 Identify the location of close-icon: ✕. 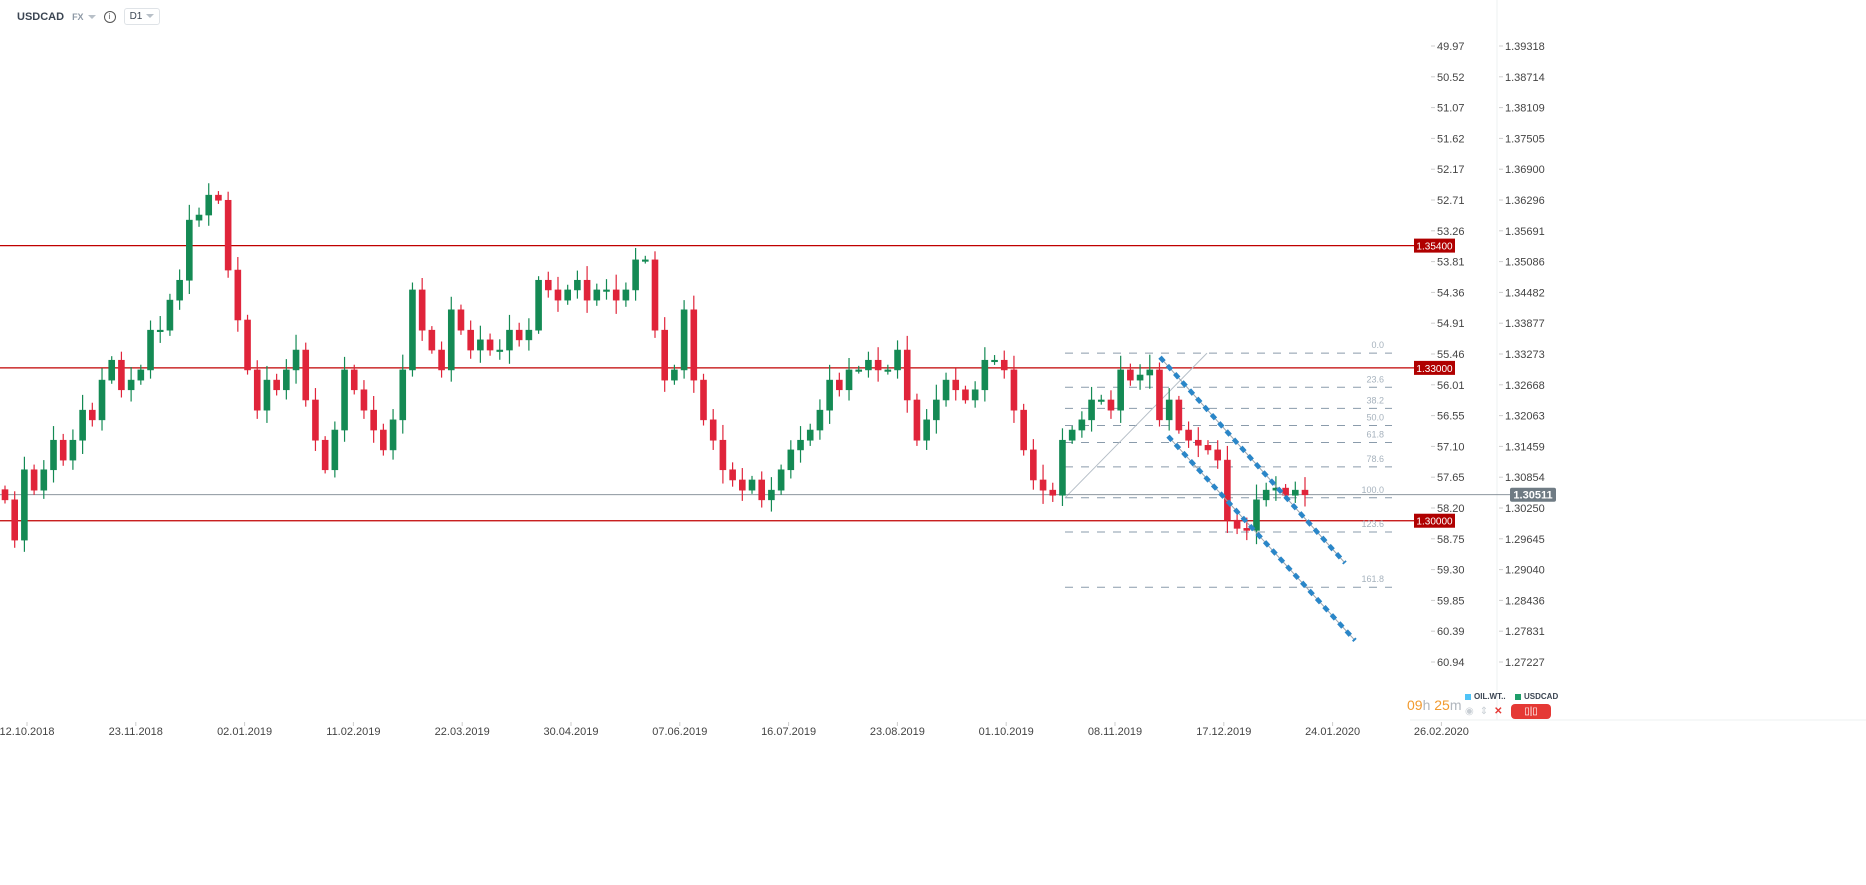
(1498, 711).